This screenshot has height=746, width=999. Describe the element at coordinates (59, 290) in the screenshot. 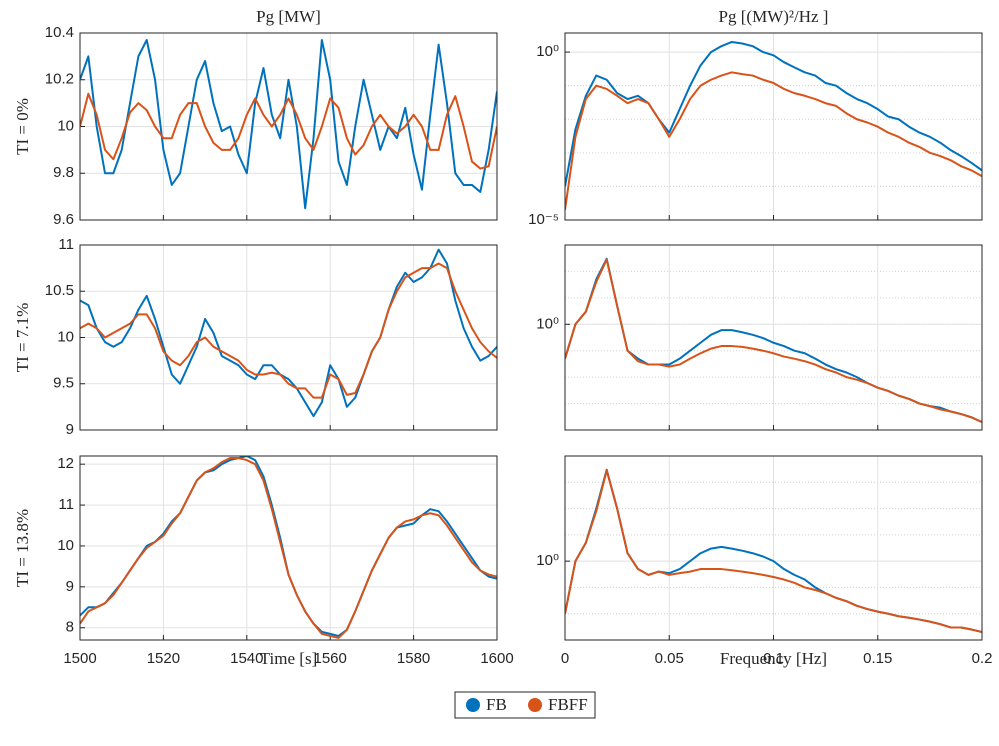

I see `y-tick-label: 10.5` at that location.